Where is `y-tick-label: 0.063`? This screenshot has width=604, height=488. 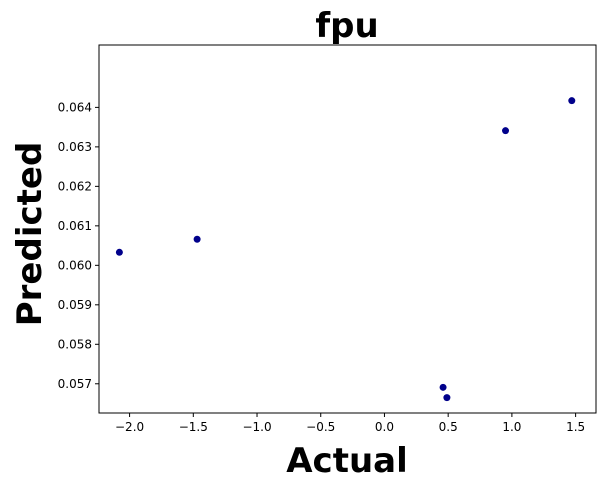 y-tick-label: 0.063 is located at coordinates (75, 147).